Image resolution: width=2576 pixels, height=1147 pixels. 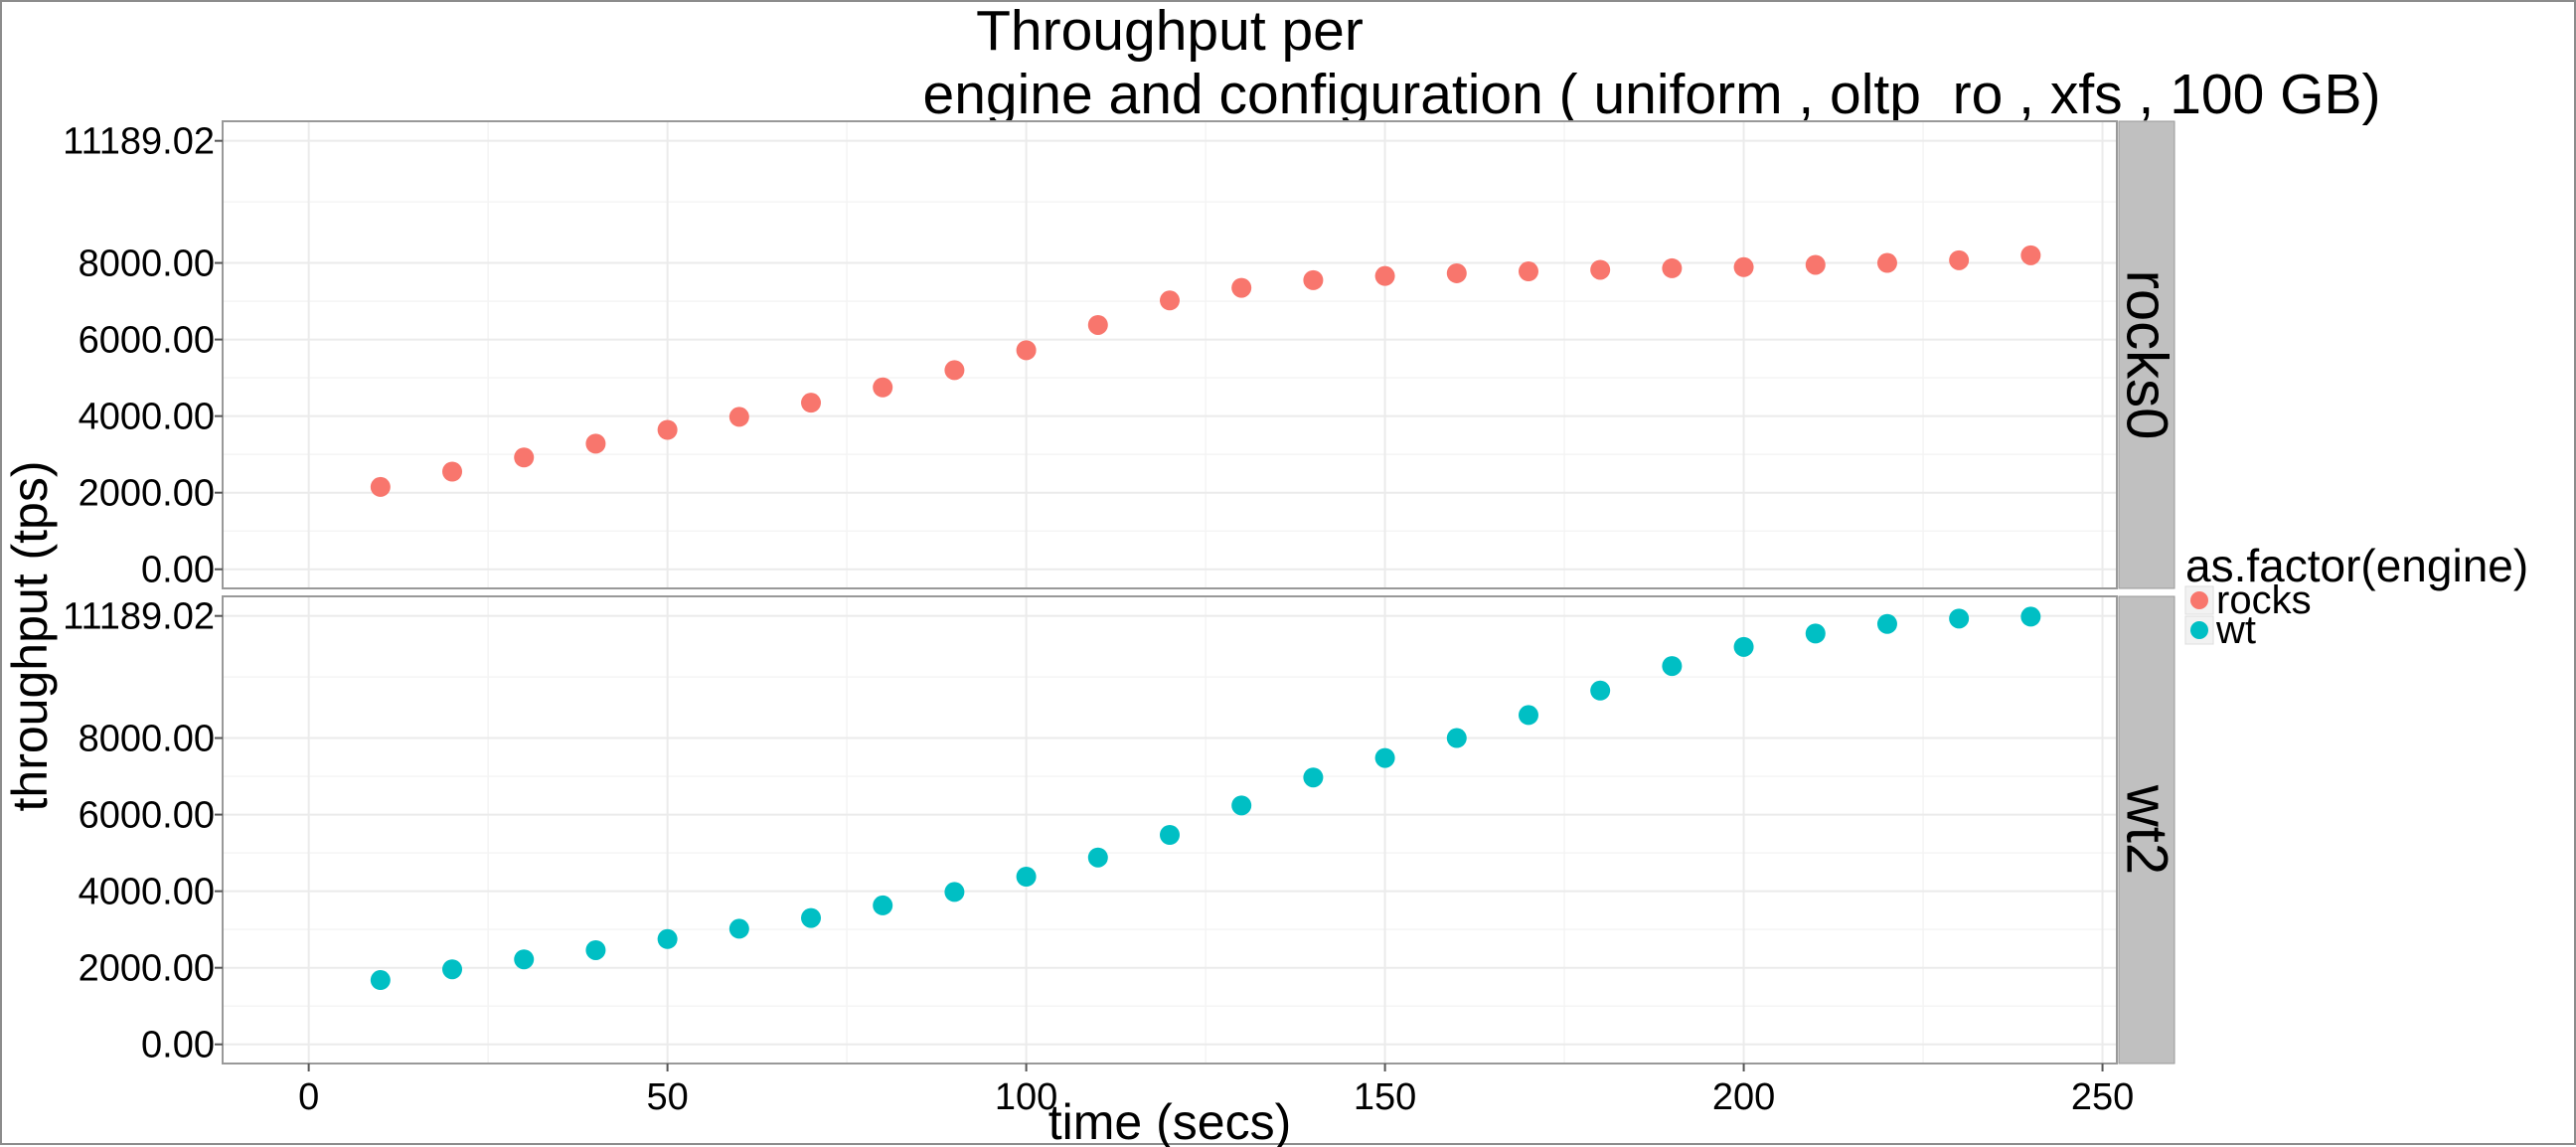 I want to click on legend-label-wt: wt, so click(x=2235, y=630).